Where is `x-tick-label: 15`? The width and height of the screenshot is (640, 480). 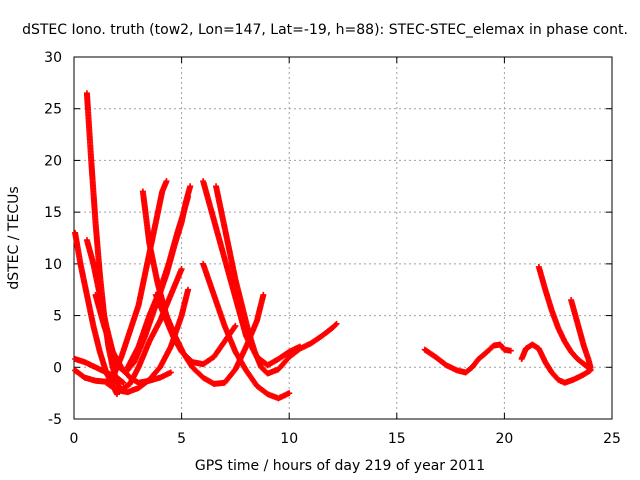
x-tick-label: 15 is located at coordinates (397, 439).